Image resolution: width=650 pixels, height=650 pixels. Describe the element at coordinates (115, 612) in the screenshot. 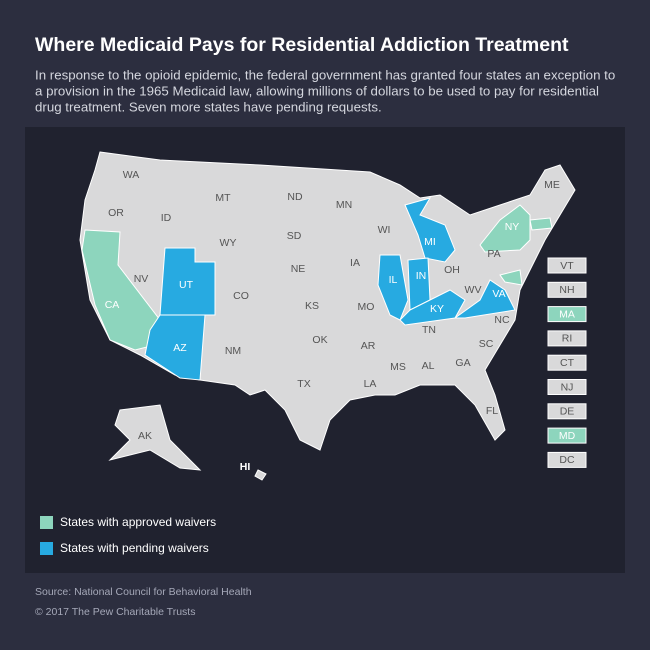

I see `copyright: © 2017 The Pew Charitable Trusts` at that location.